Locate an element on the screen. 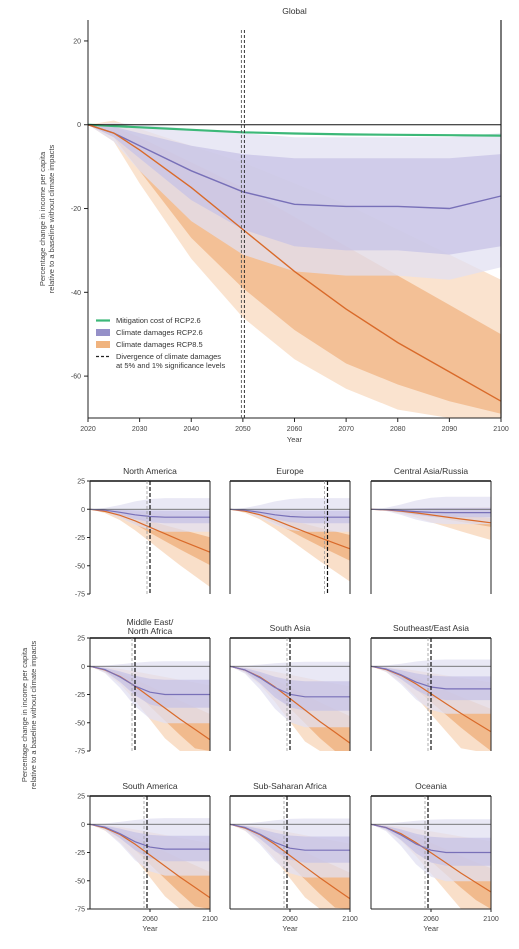 The height and width of the screenshot is (949, 519). region-title-line2: North Africa is located at coordinates (150, 631).